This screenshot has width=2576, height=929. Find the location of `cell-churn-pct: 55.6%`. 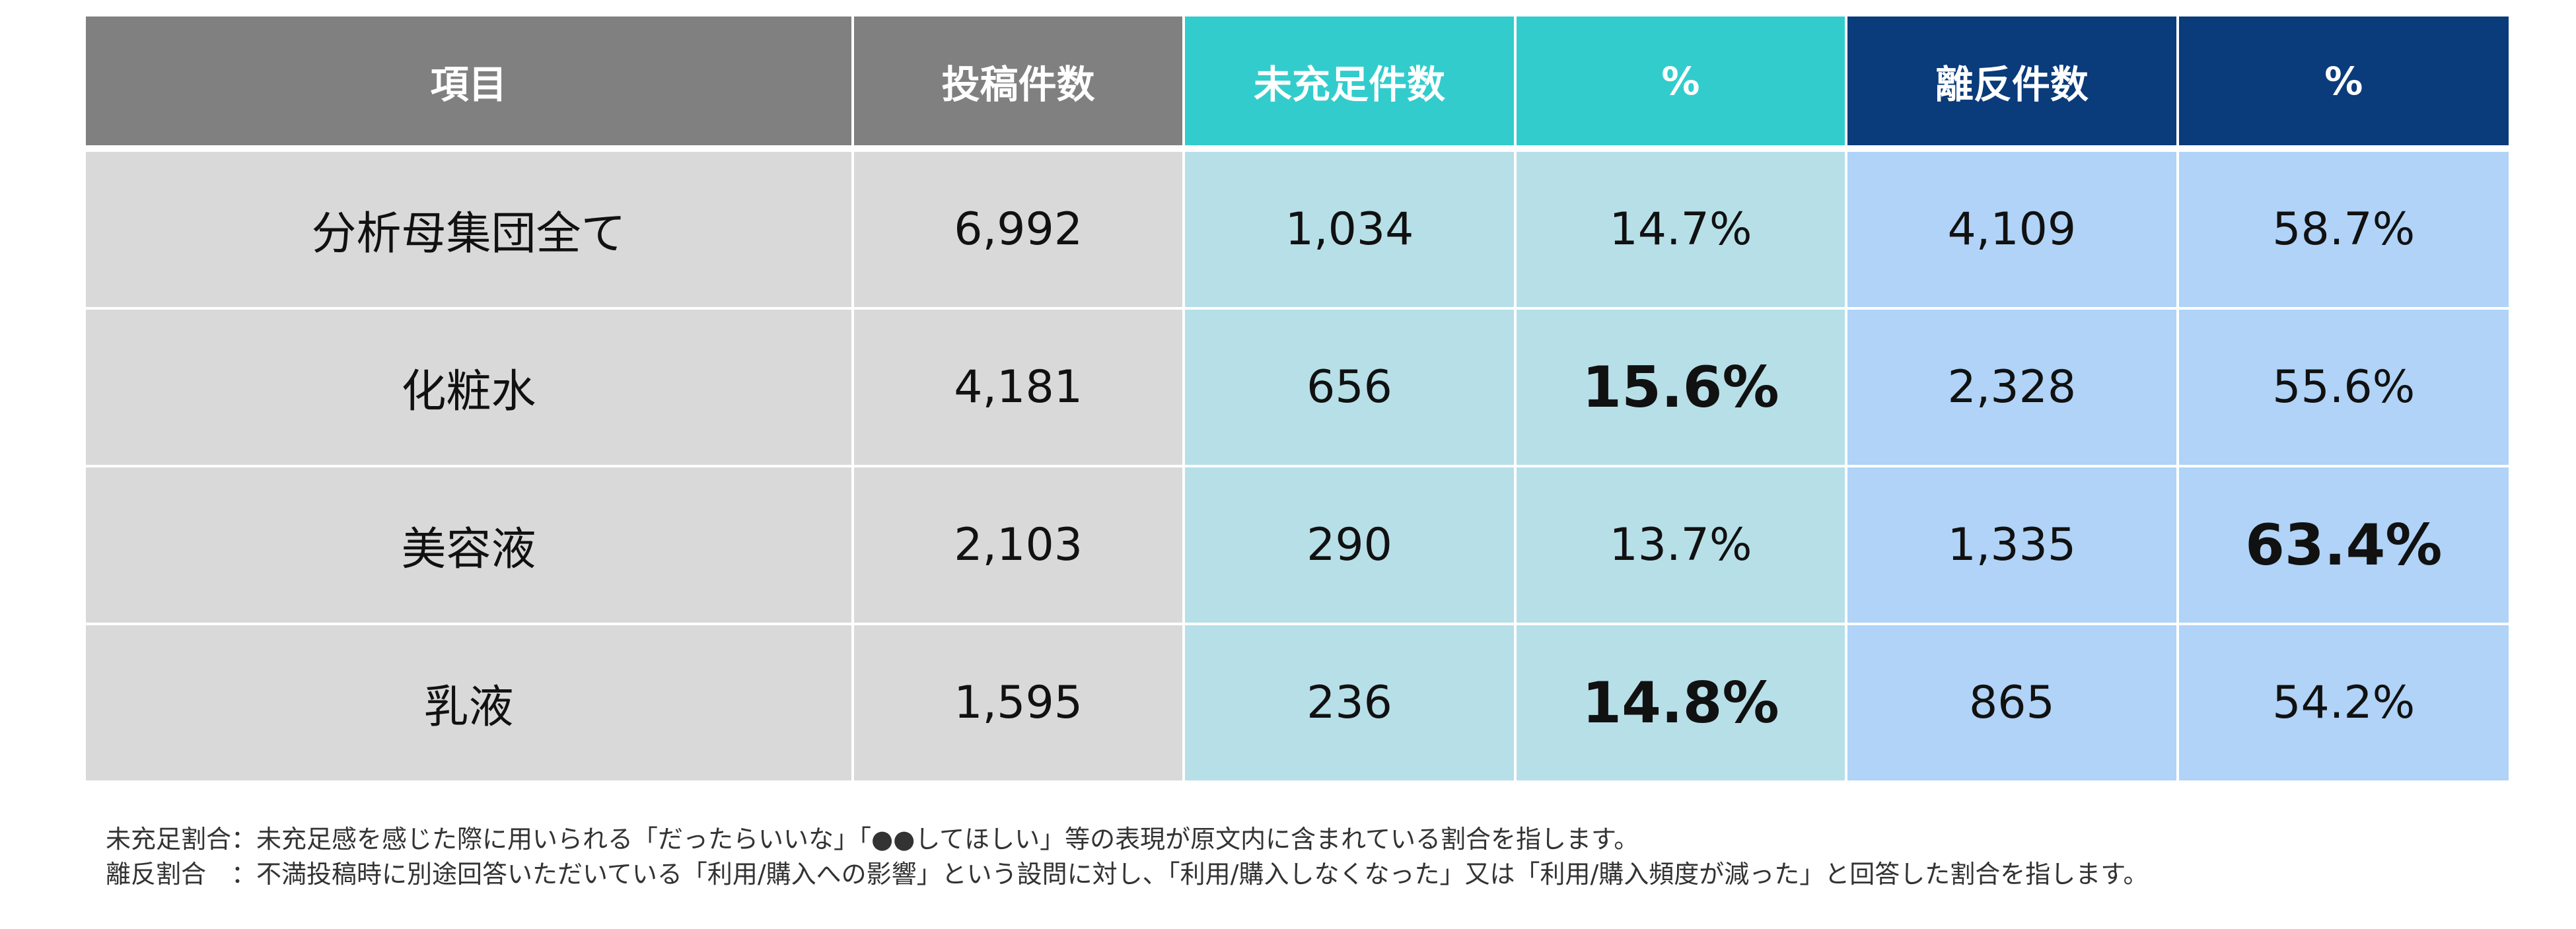

cell-churn-pct: 55.6% is located at coordinates (2343, 387).